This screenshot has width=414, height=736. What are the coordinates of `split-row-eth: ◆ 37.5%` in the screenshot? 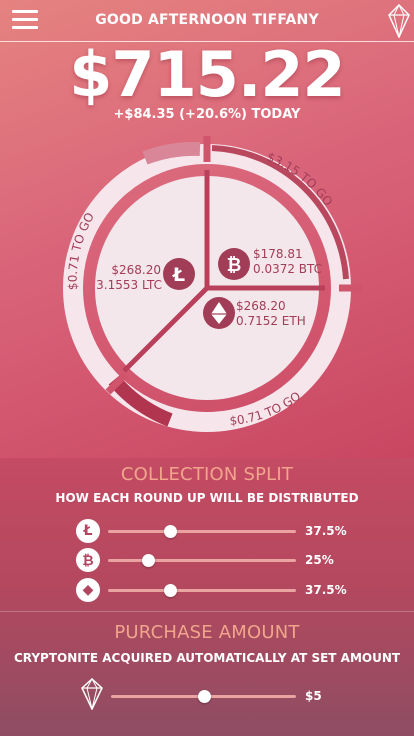 It's located at (207, 591).